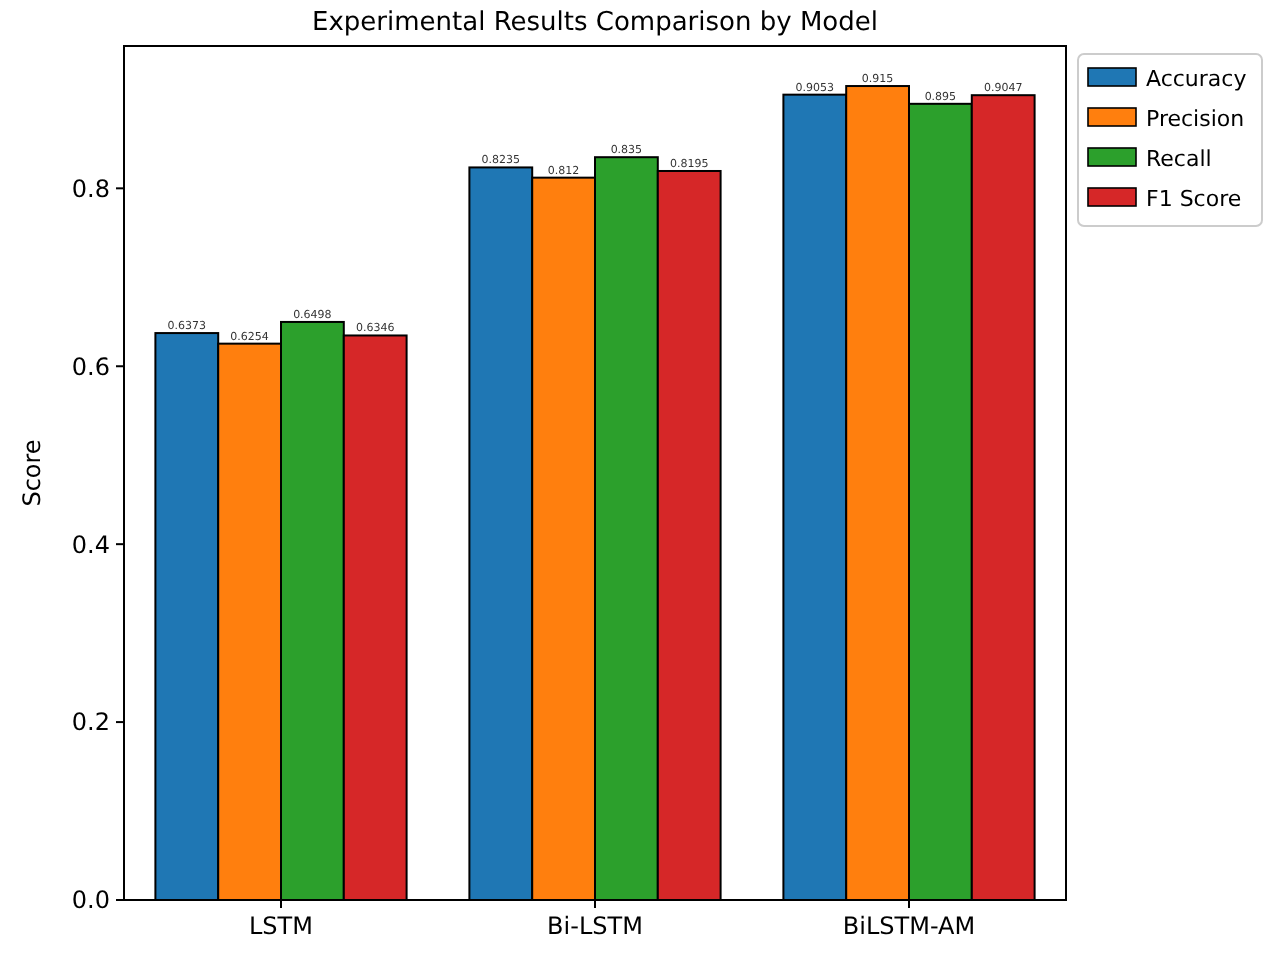 The image size is (1266, 958). I want to click on x-tick-label: LSTM, so click(281, 926).